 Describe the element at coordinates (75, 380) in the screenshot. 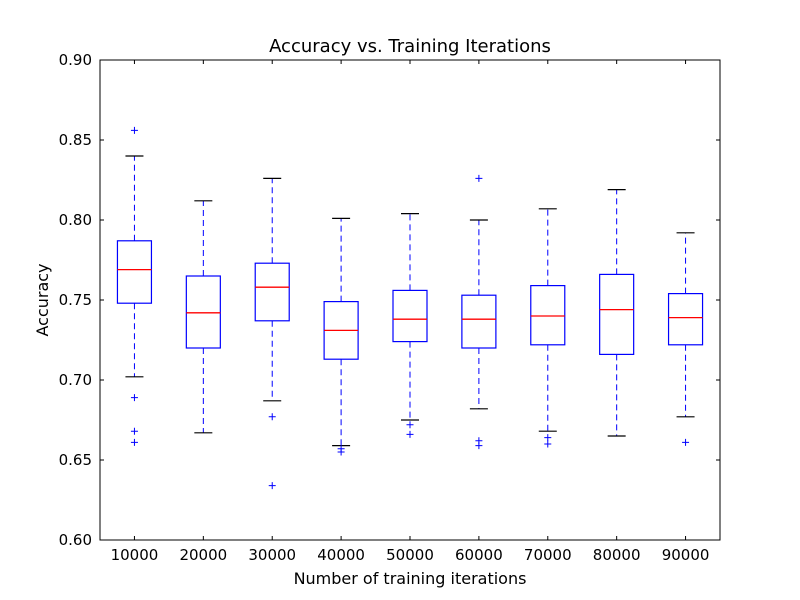

I see `y-tick-label: 0.70` at that location.